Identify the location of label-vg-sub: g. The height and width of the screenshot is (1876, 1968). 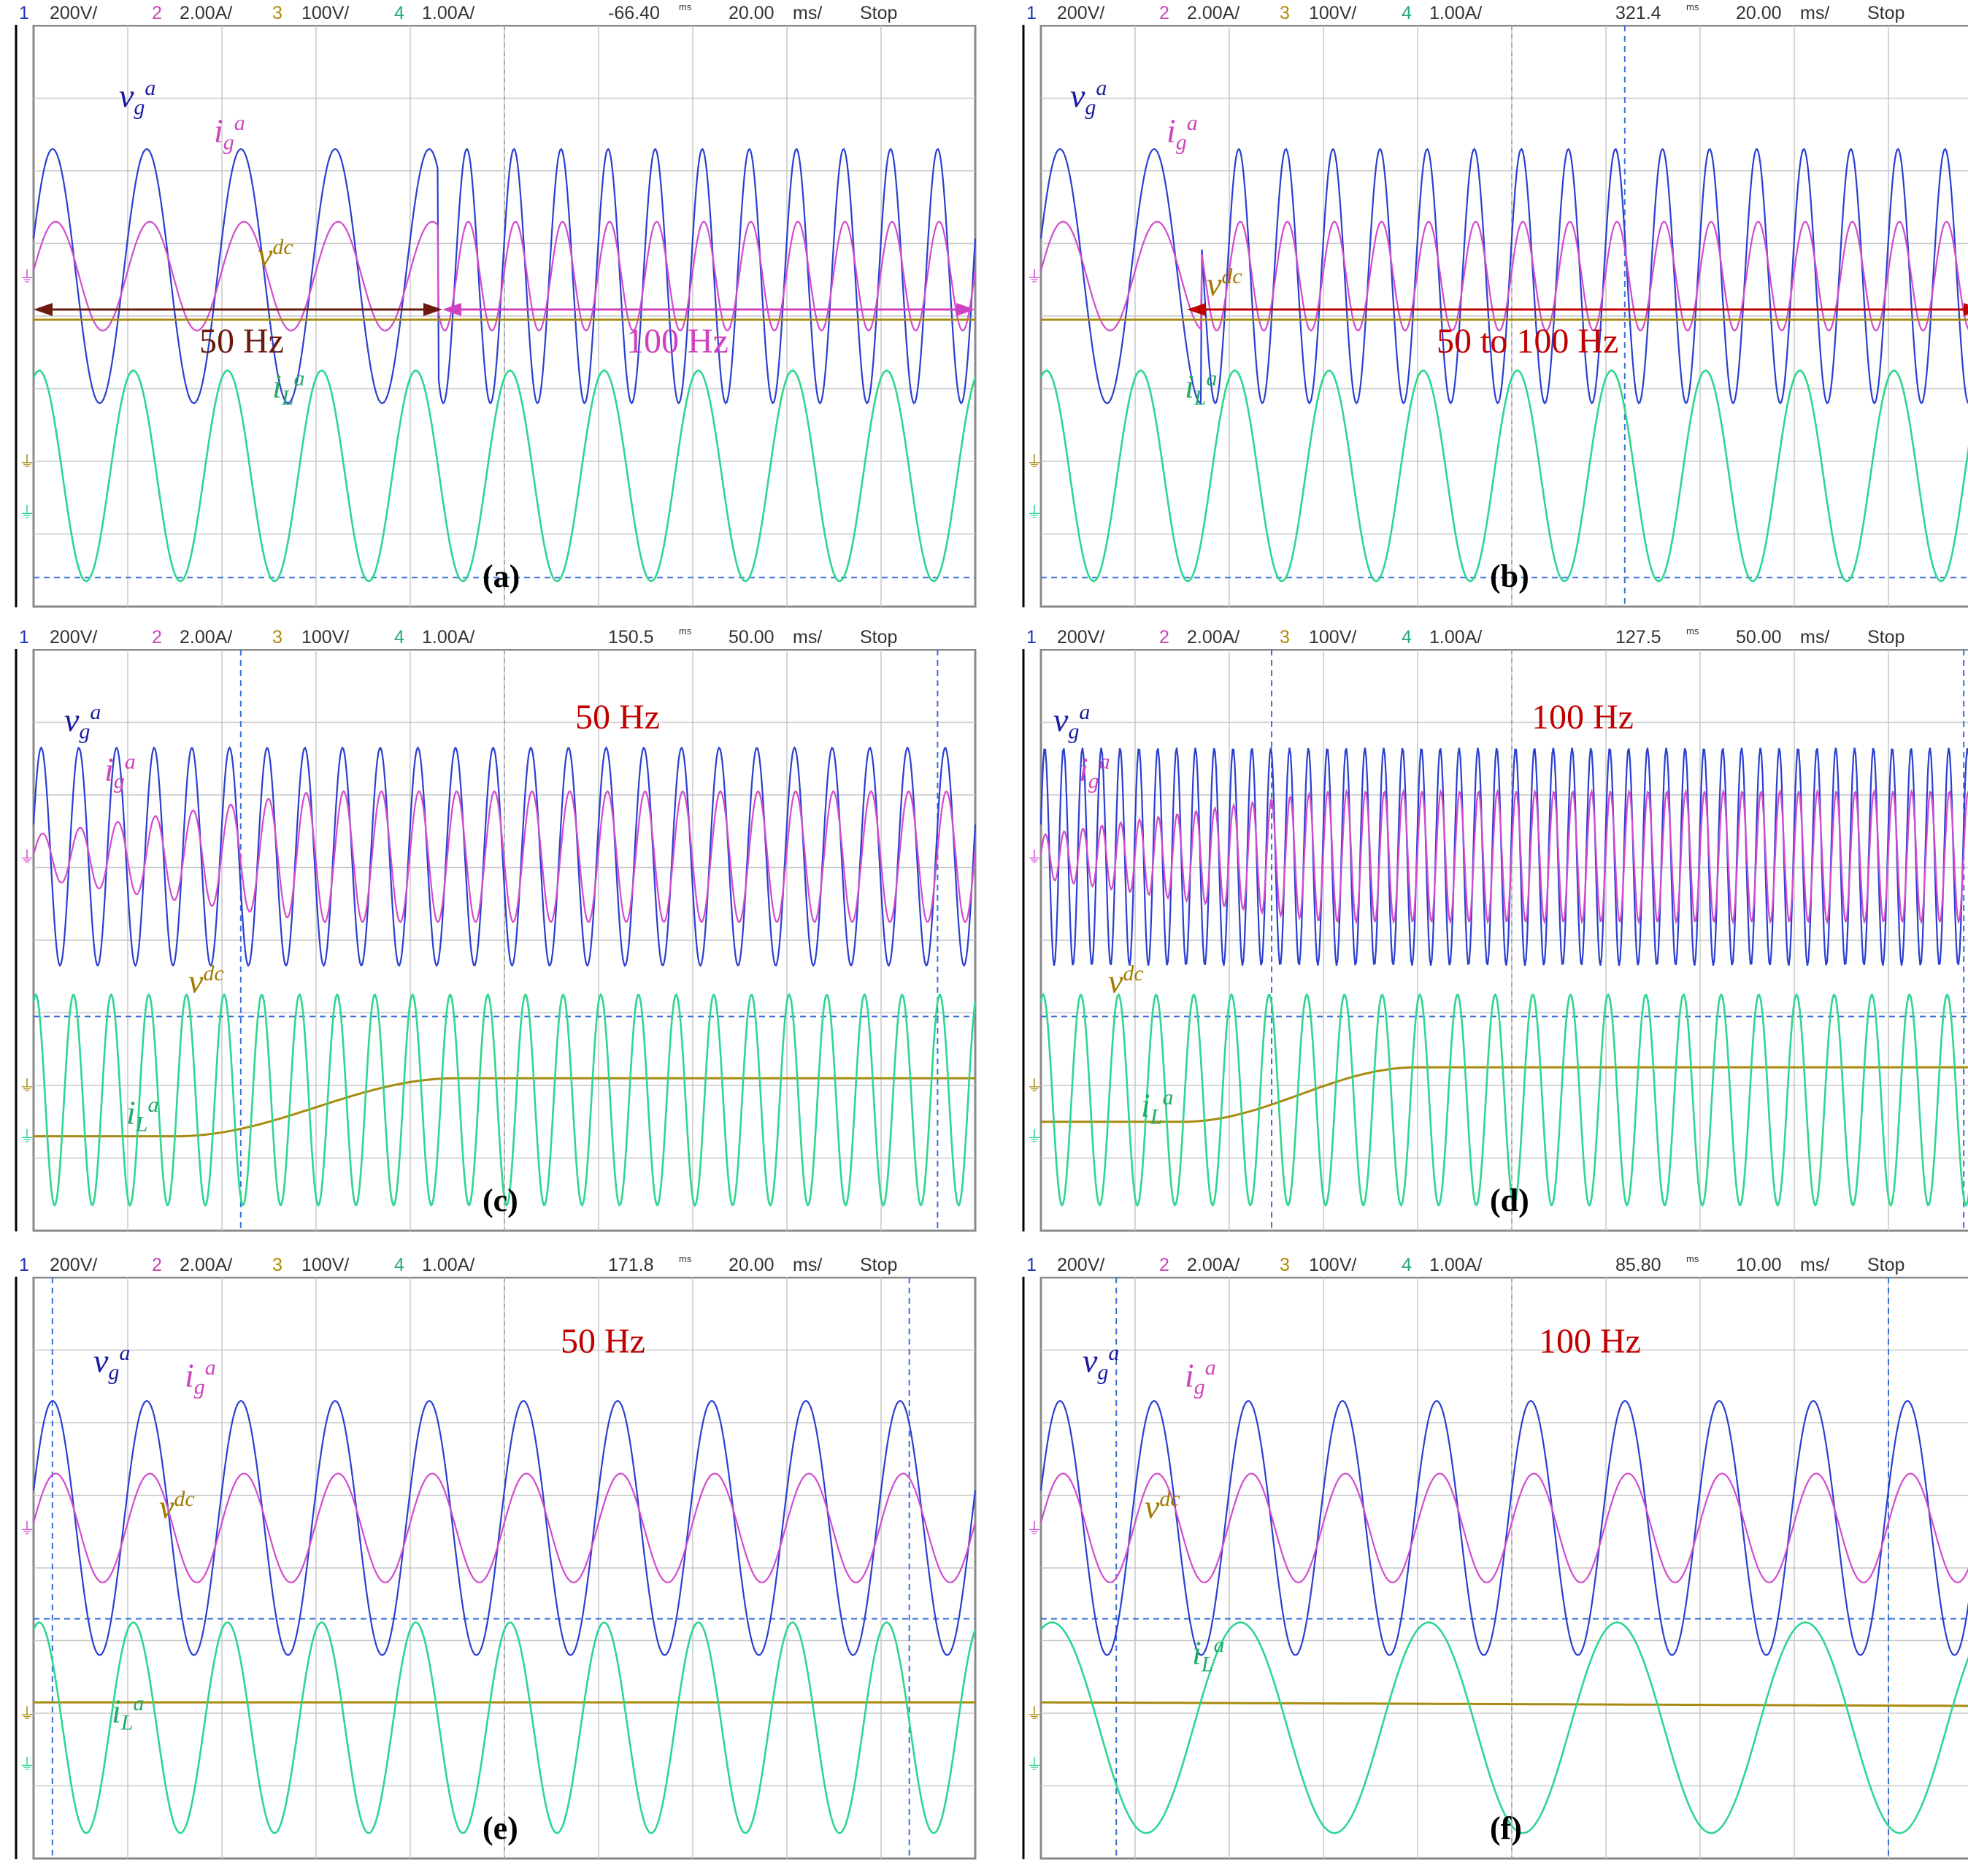
(139, 107).